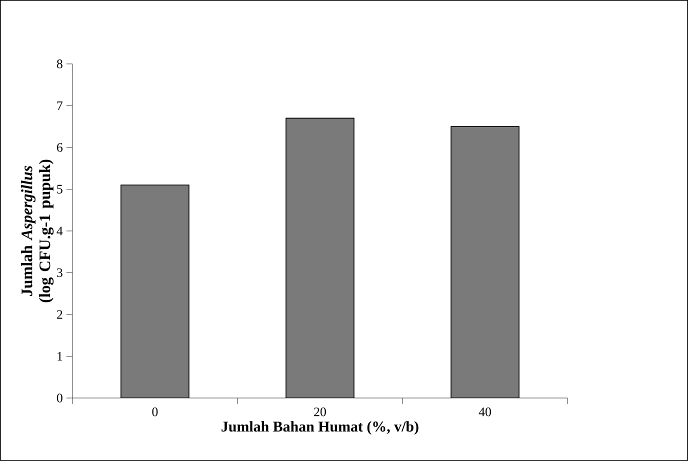  Describe the element at coordinates (59, 273) in the screenshot. I see `y-tick-label: 3` at that location.